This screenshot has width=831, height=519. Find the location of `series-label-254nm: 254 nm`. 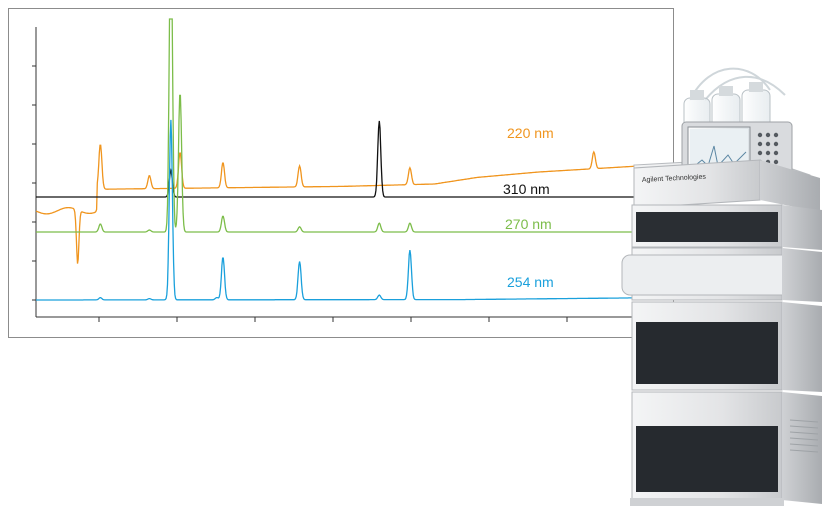

series-label-254nm: 254 nm is located at coordinates (530, 282).